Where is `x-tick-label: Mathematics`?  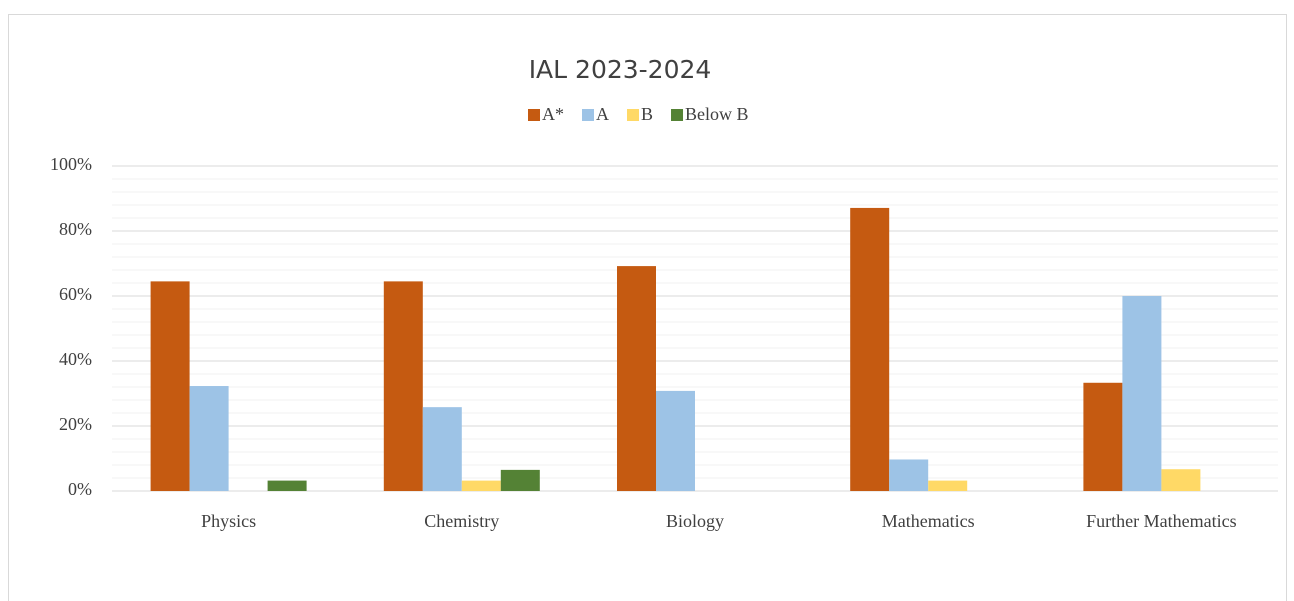 x-tick-label: Mathematics is located at coordinates (928, 521).